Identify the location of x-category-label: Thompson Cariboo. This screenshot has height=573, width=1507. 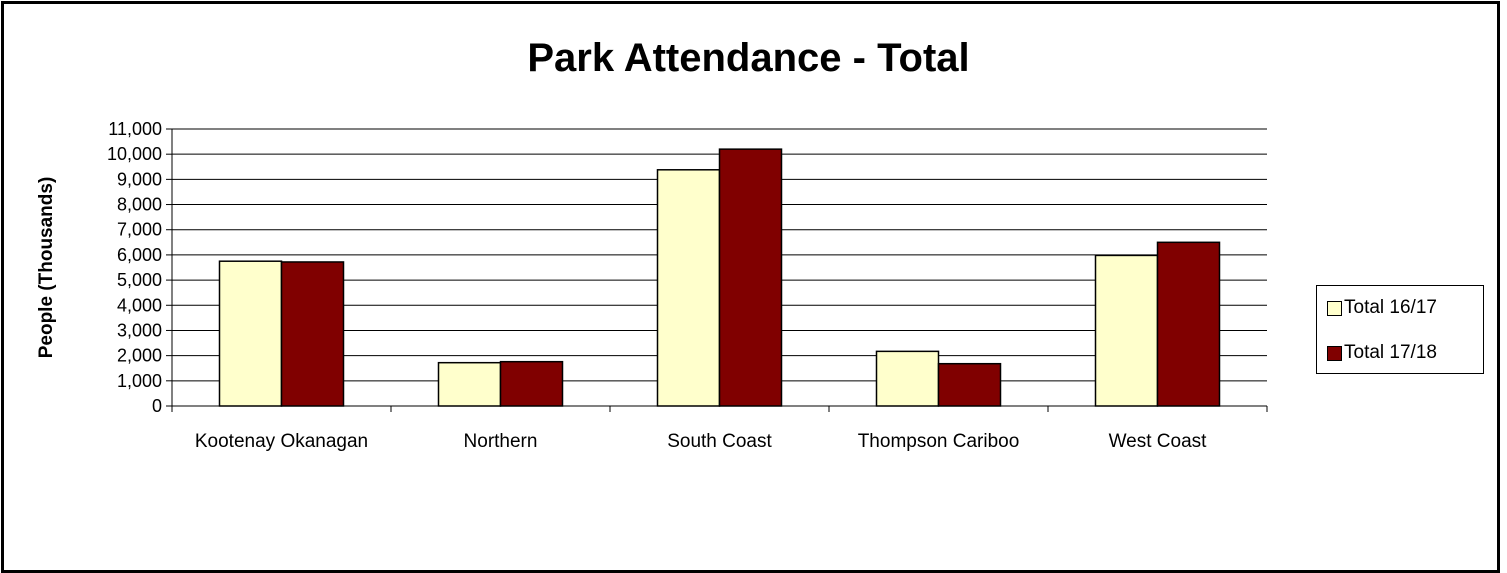
(939, 441).